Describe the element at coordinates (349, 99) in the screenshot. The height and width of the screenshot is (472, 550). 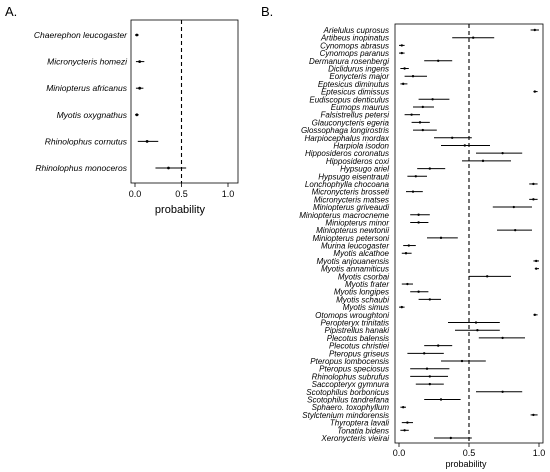
I see `panel-b-species-label: Eudiscopus denticulus` at that location.